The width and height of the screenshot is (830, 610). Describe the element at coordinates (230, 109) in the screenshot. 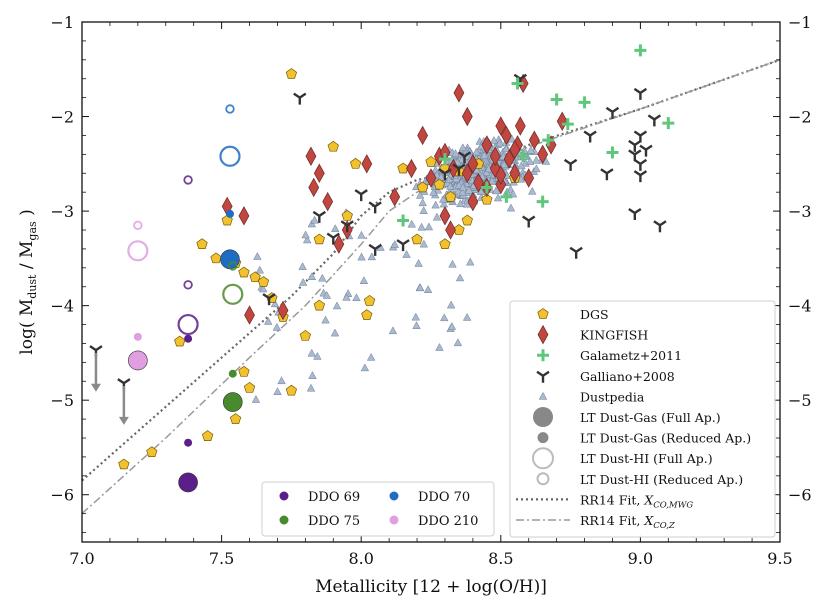

I see `lt-ddo70-small-open` at that location.